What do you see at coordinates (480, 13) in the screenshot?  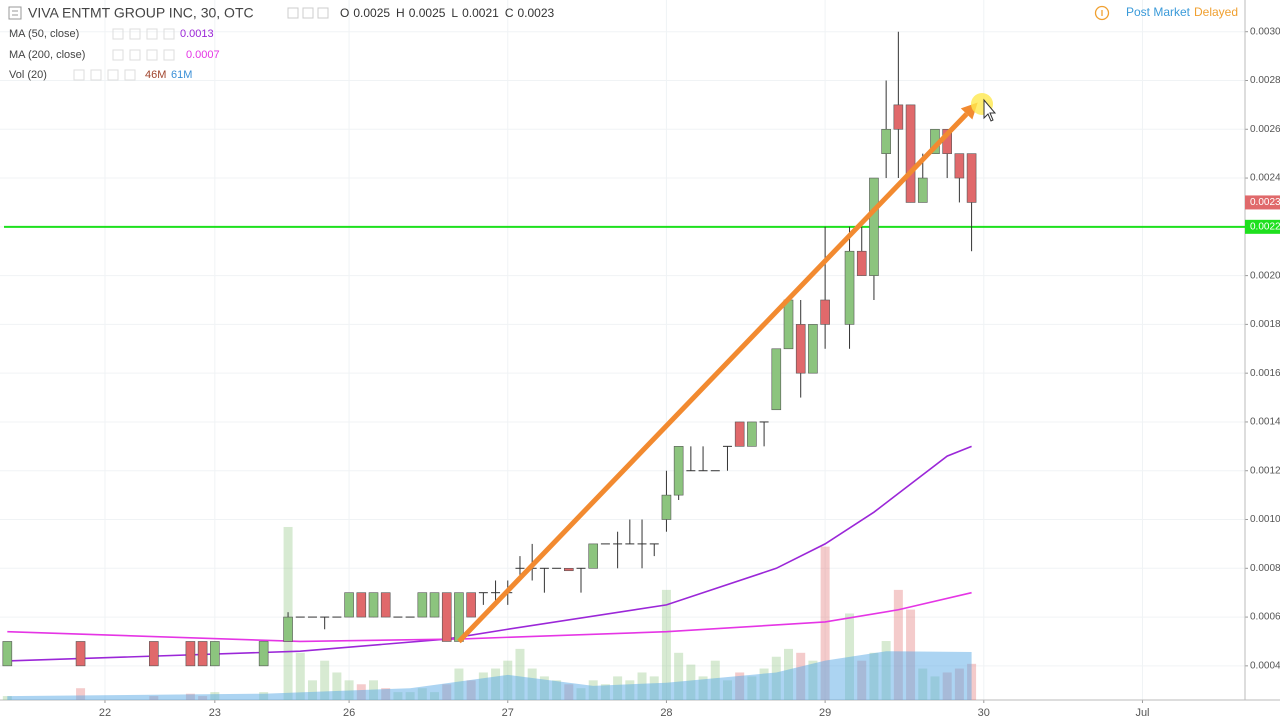 I see `ohlc-value: 0.0021` at bounding box center [480, 13].